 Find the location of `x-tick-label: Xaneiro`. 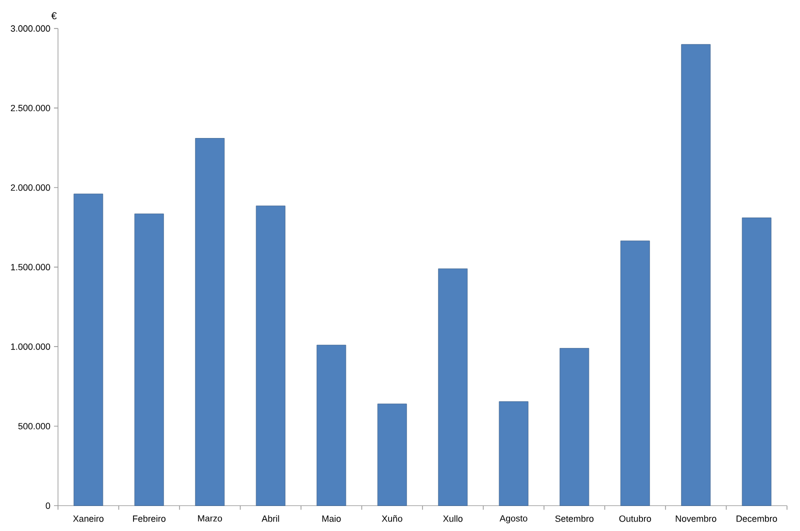

x-tick-label: Xaneiro is located at coordinates (88, 518).